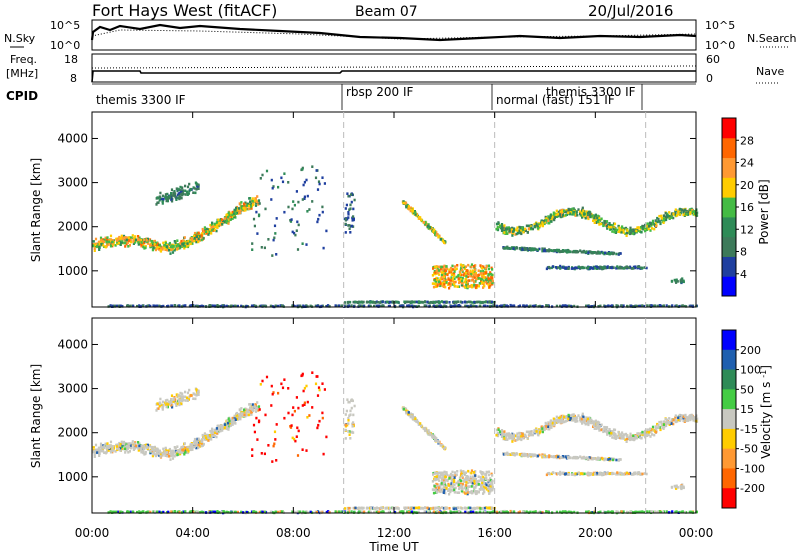  Describe the element at coordinates (729, 168) in the screenshot. I see `power-colorbar-swatch` at that location.